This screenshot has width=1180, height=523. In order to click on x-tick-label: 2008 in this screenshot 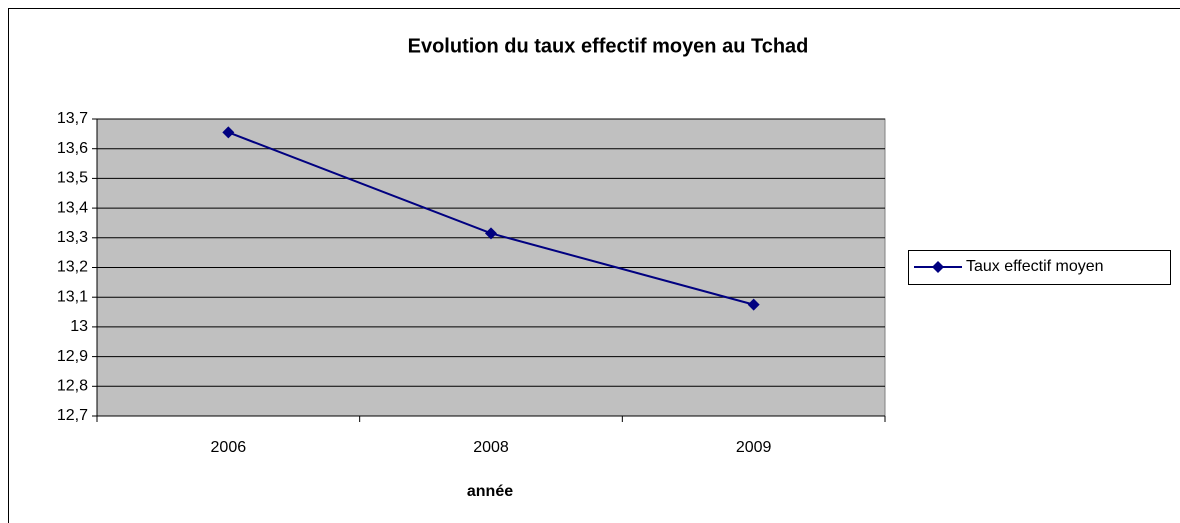, I will do `click(491, 447)`.